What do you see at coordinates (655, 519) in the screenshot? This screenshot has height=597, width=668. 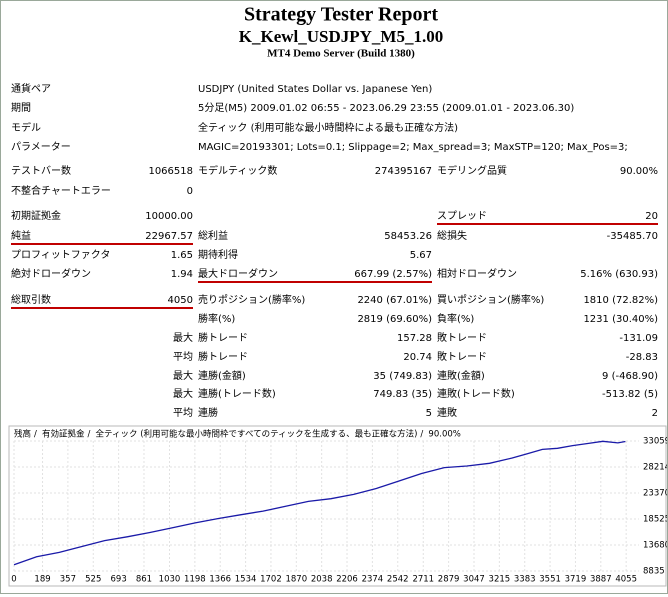 I see `y-tick-label: 18525` at bounding box center [655, 519].